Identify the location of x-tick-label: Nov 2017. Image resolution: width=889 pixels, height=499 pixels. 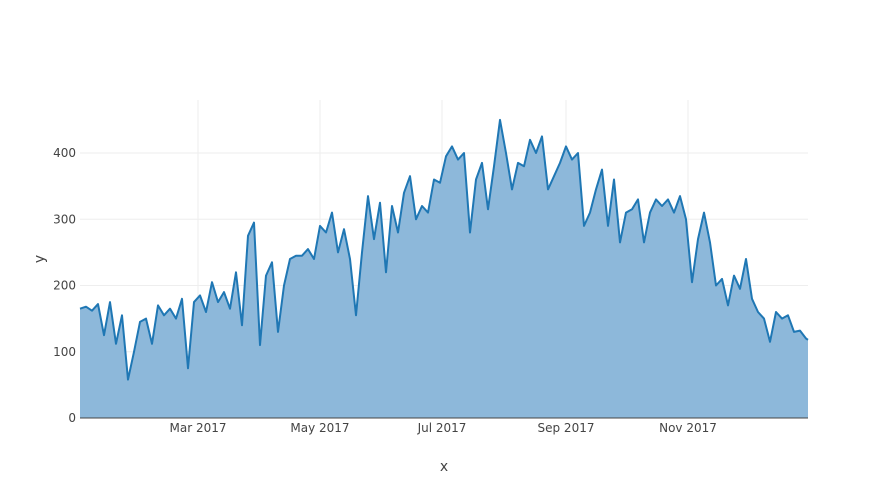
(688, 428).